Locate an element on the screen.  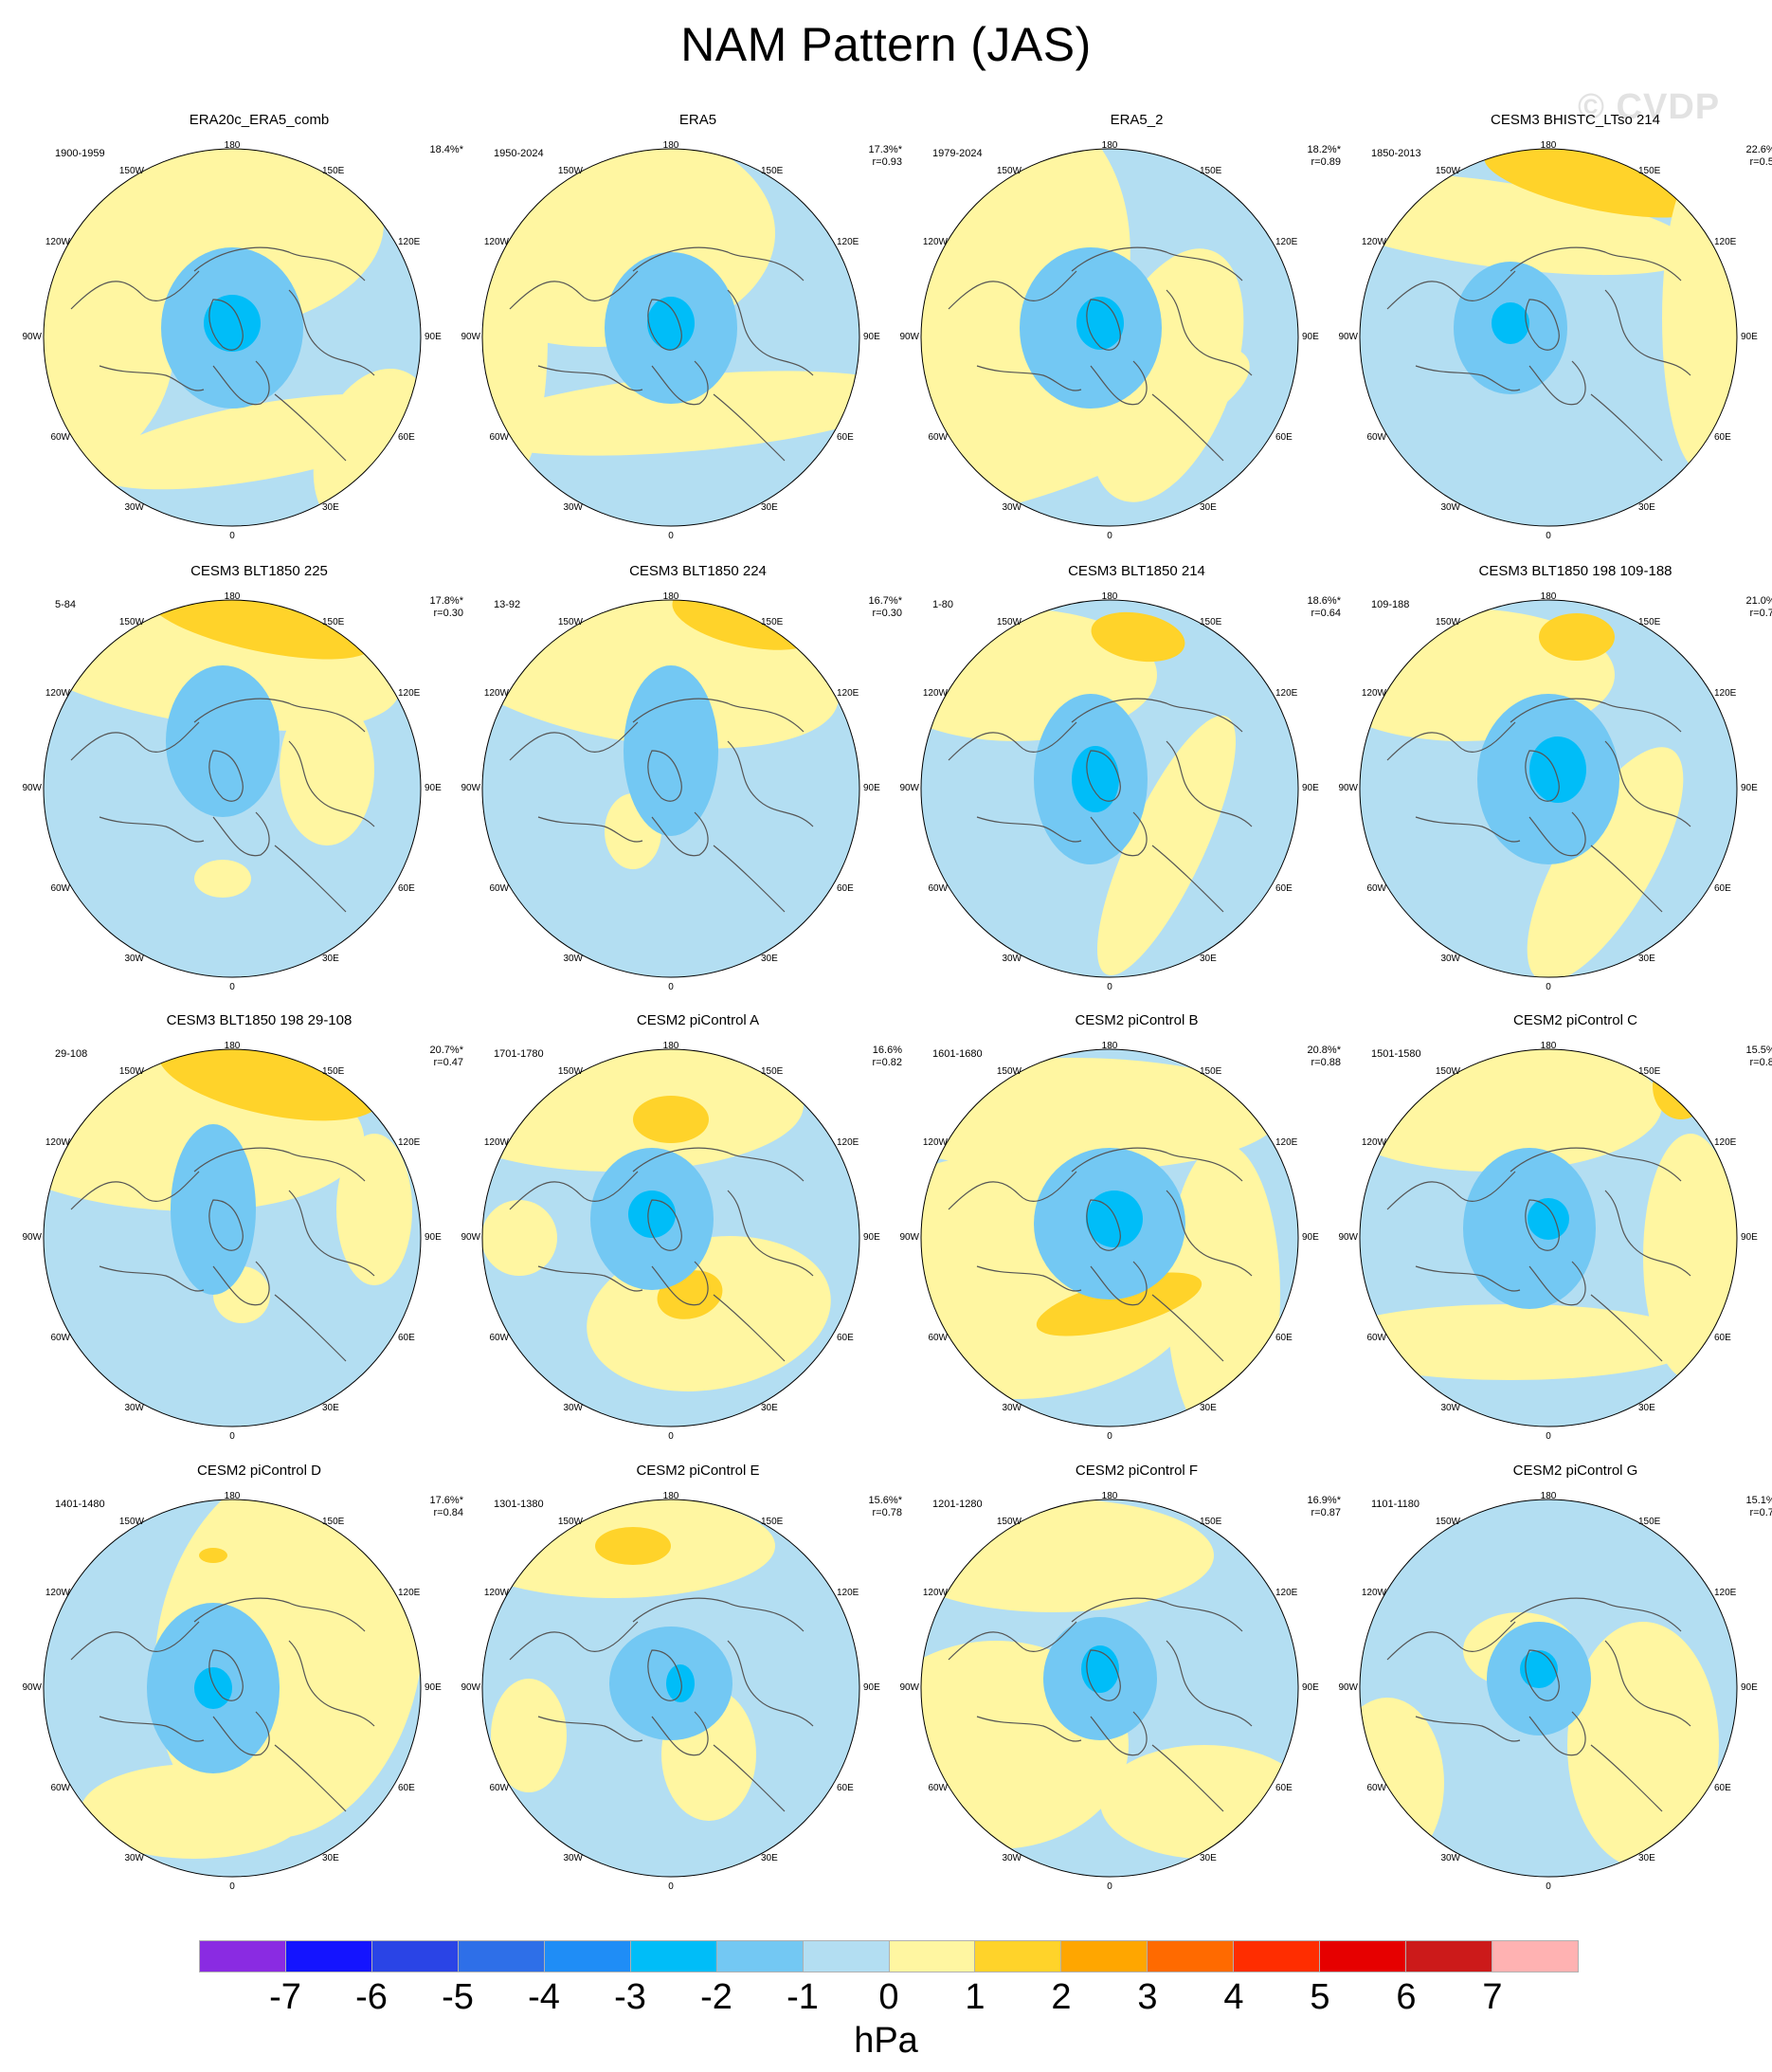
panel-stats: 15.1%*r=0.74 is located at coordinates (1759, 1507).